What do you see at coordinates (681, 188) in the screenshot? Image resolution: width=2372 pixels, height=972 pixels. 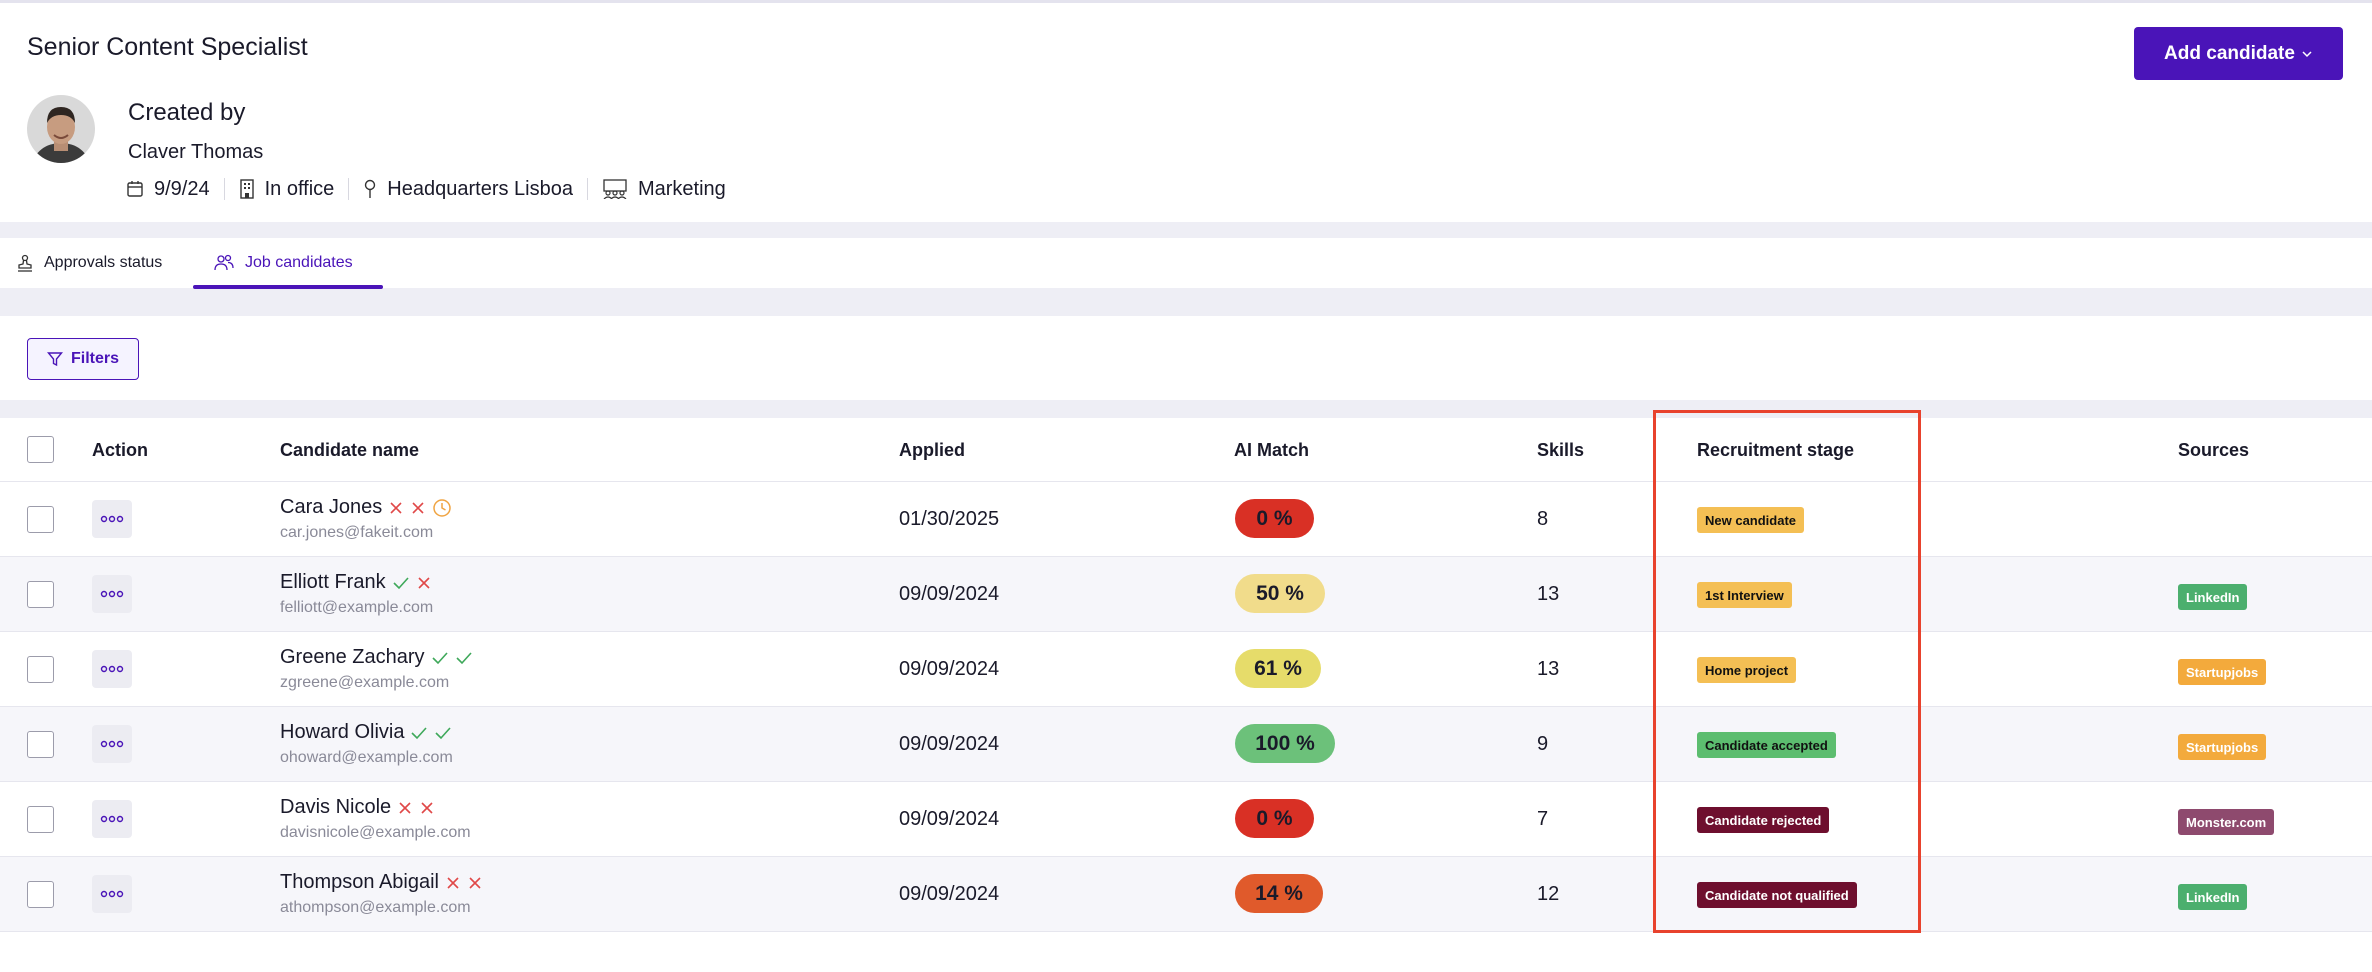 I see `meta-department-text: Marketing` at bounding box center [681, 188].